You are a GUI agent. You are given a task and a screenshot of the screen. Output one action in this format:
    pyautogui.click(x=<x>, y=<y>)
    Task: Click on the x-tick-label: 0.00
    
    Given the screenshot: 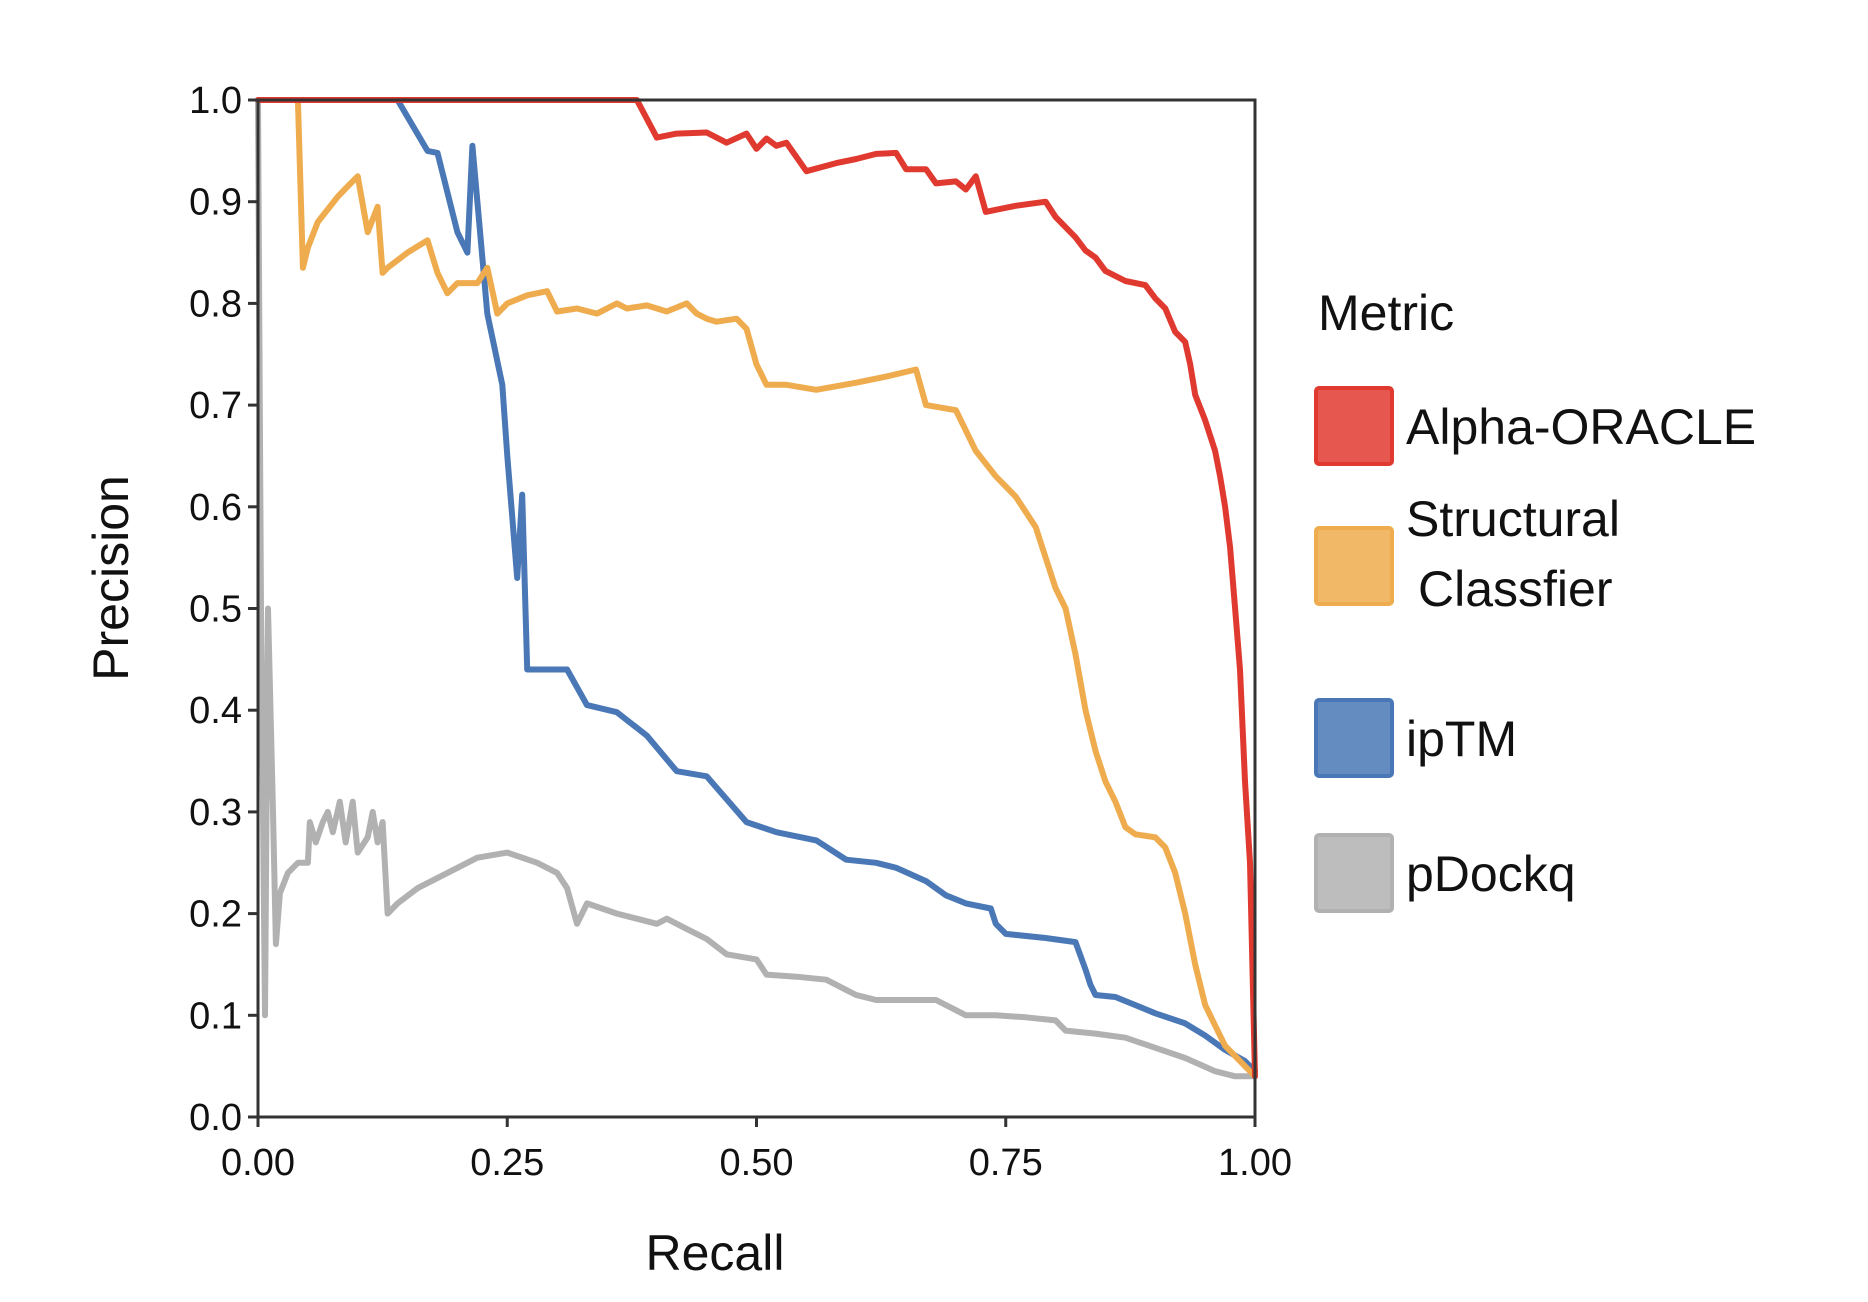 What is the action you would take?
    pyautogui.click(x=258, y=1163)
    